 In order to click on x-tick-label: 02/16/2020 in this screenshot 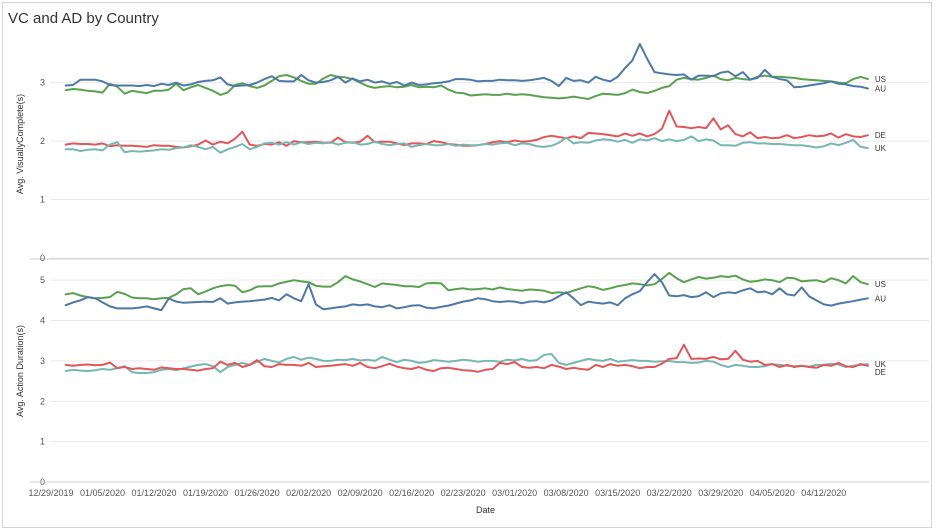, I will do `click(411, 493)`.